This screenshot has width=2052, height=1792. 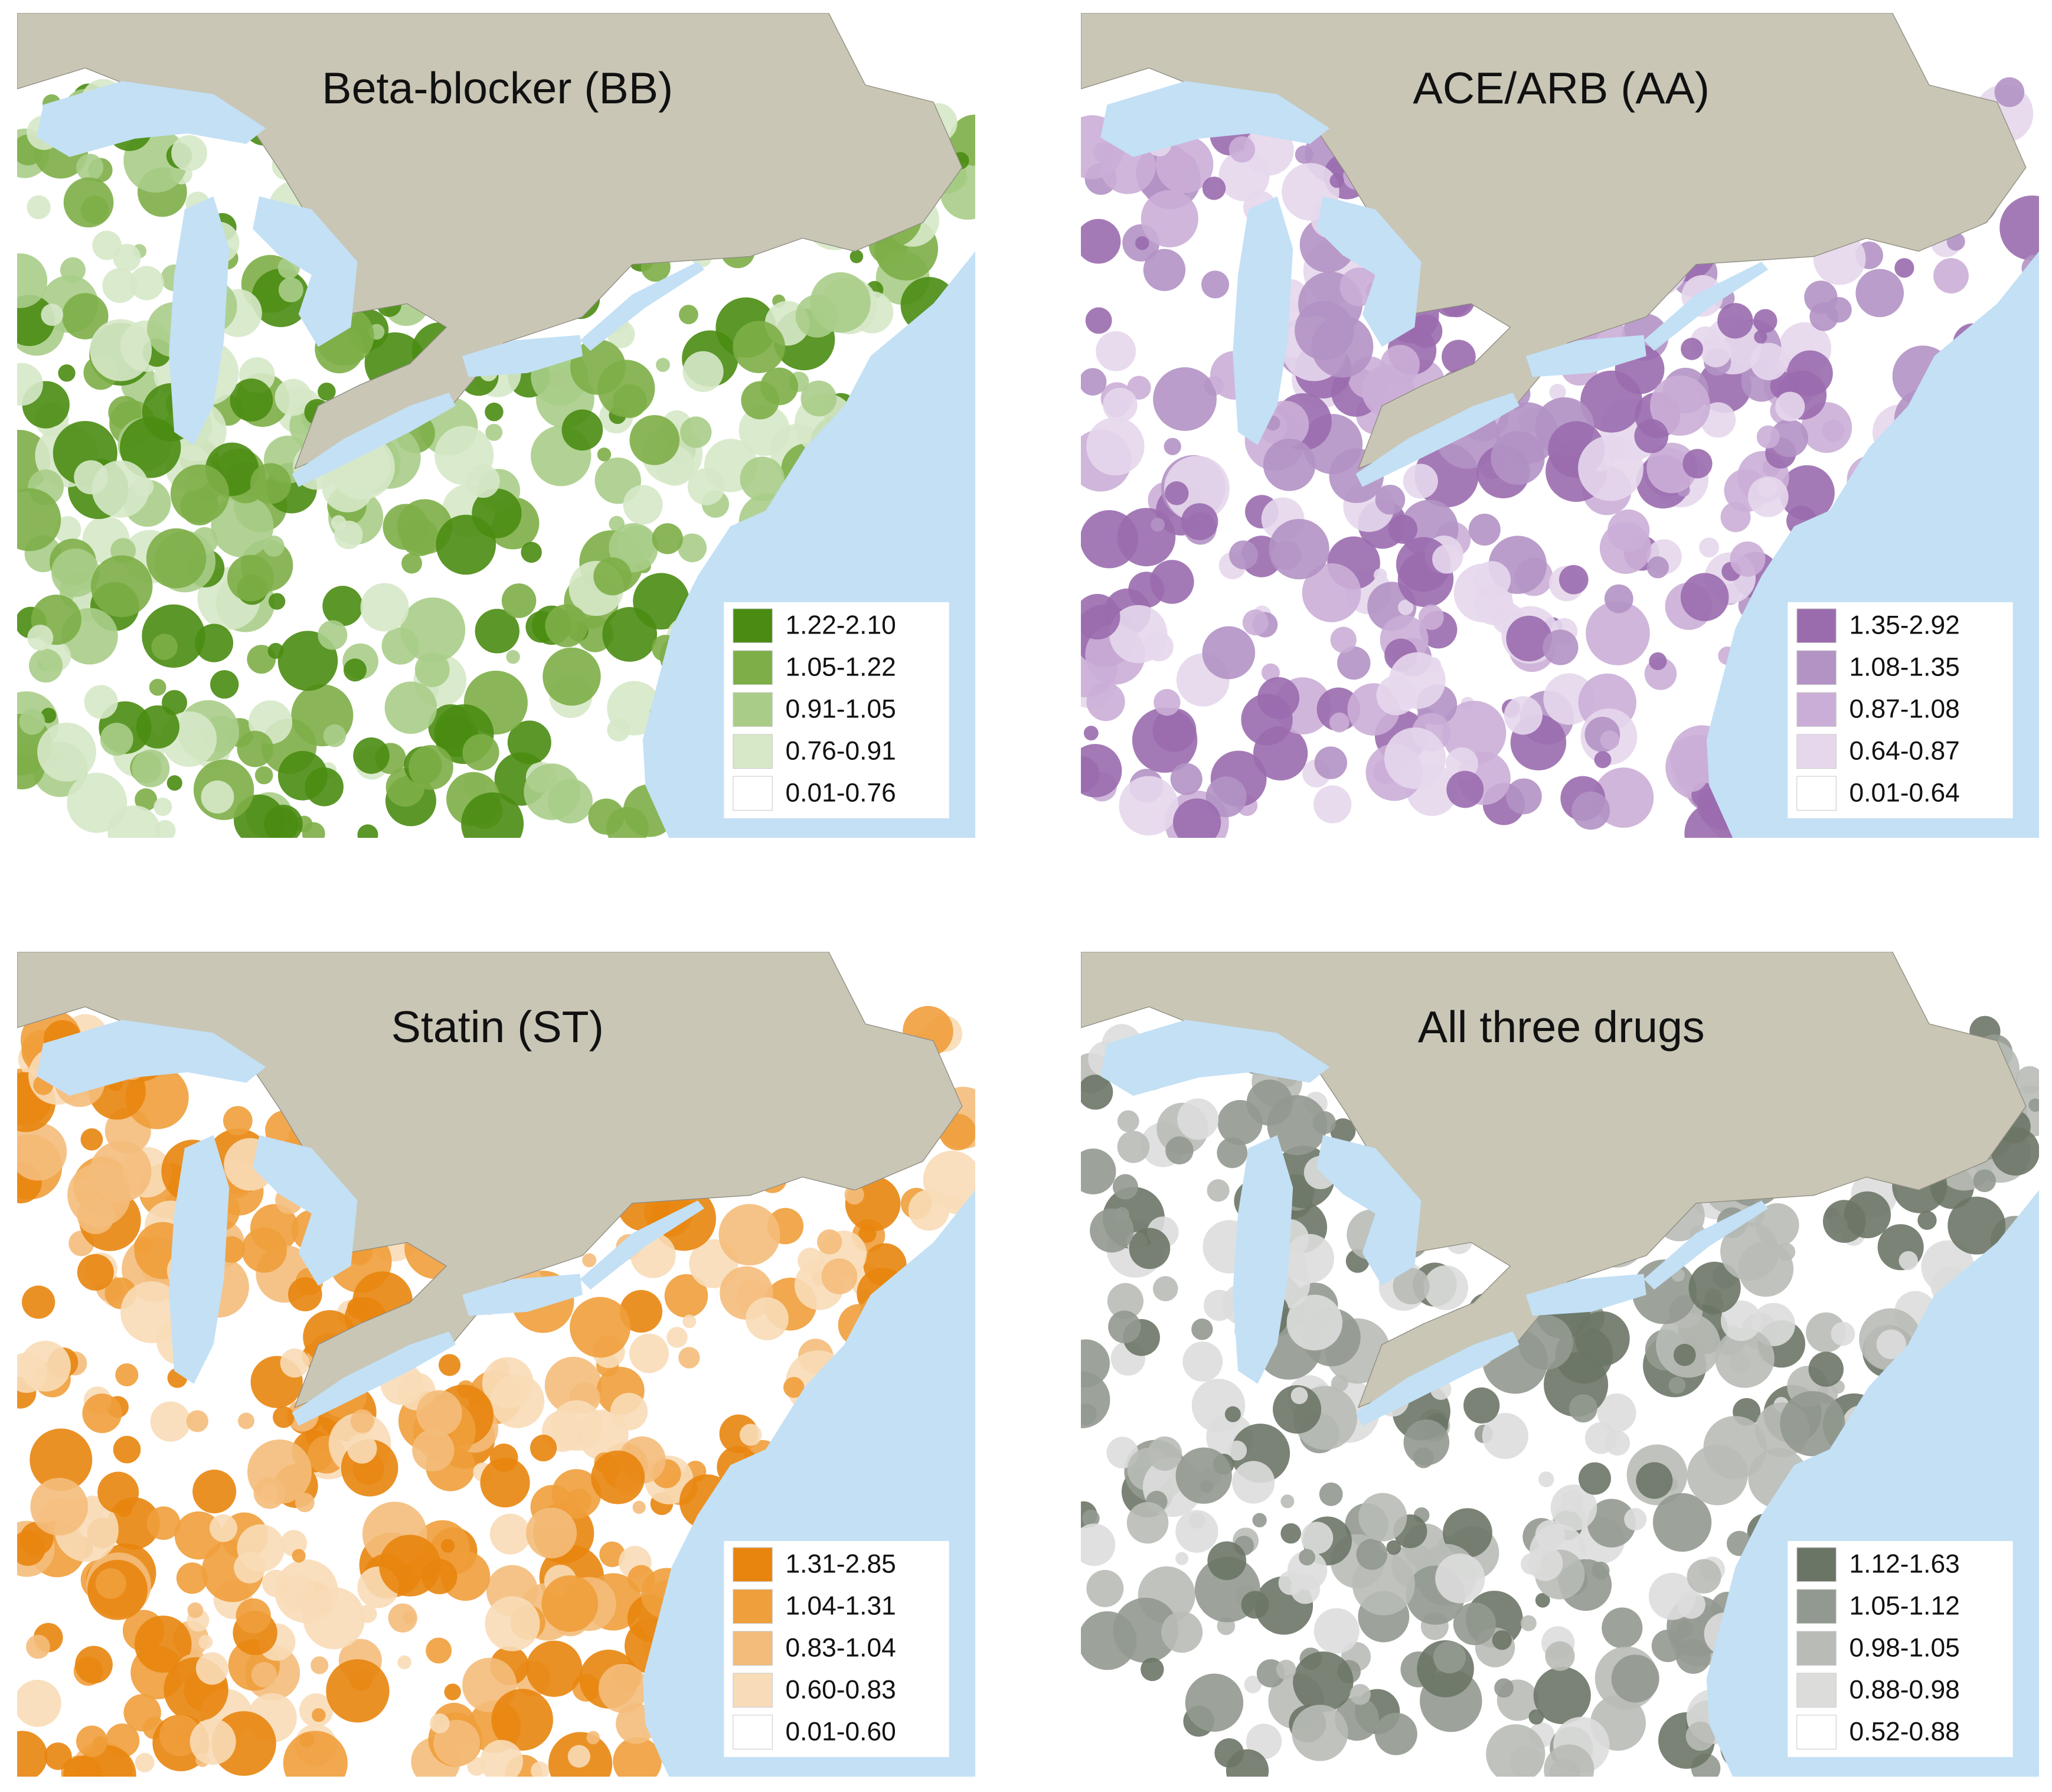 What do you see at coordinates (1561, 88) in the screenshot?
I see `map-title: ACE/ARB (AA)` at bounding box center [1561, 88].